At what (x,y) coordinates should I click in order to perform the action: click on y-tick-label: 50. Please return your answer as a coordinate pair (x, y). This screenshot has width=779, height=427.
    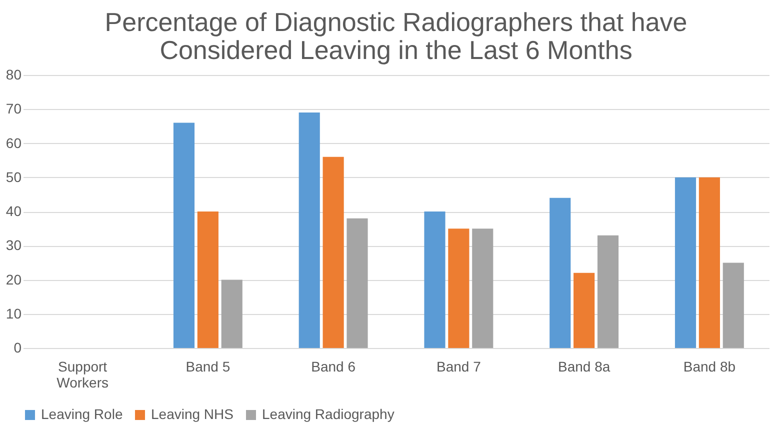
    Looking at the image, I should click on (14, 176).